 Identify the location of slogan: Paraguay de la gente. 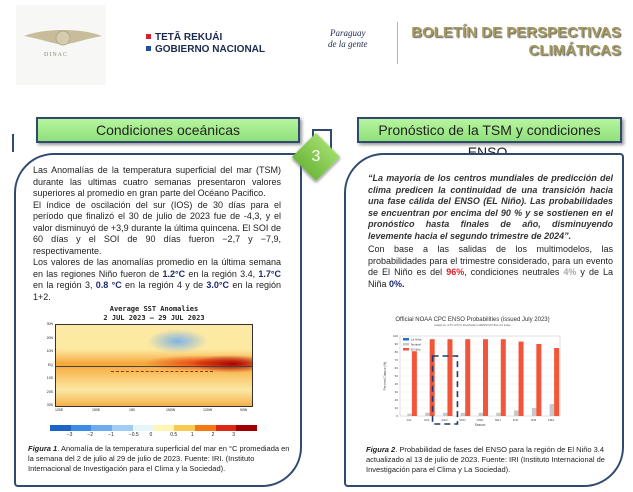
(348, 39).